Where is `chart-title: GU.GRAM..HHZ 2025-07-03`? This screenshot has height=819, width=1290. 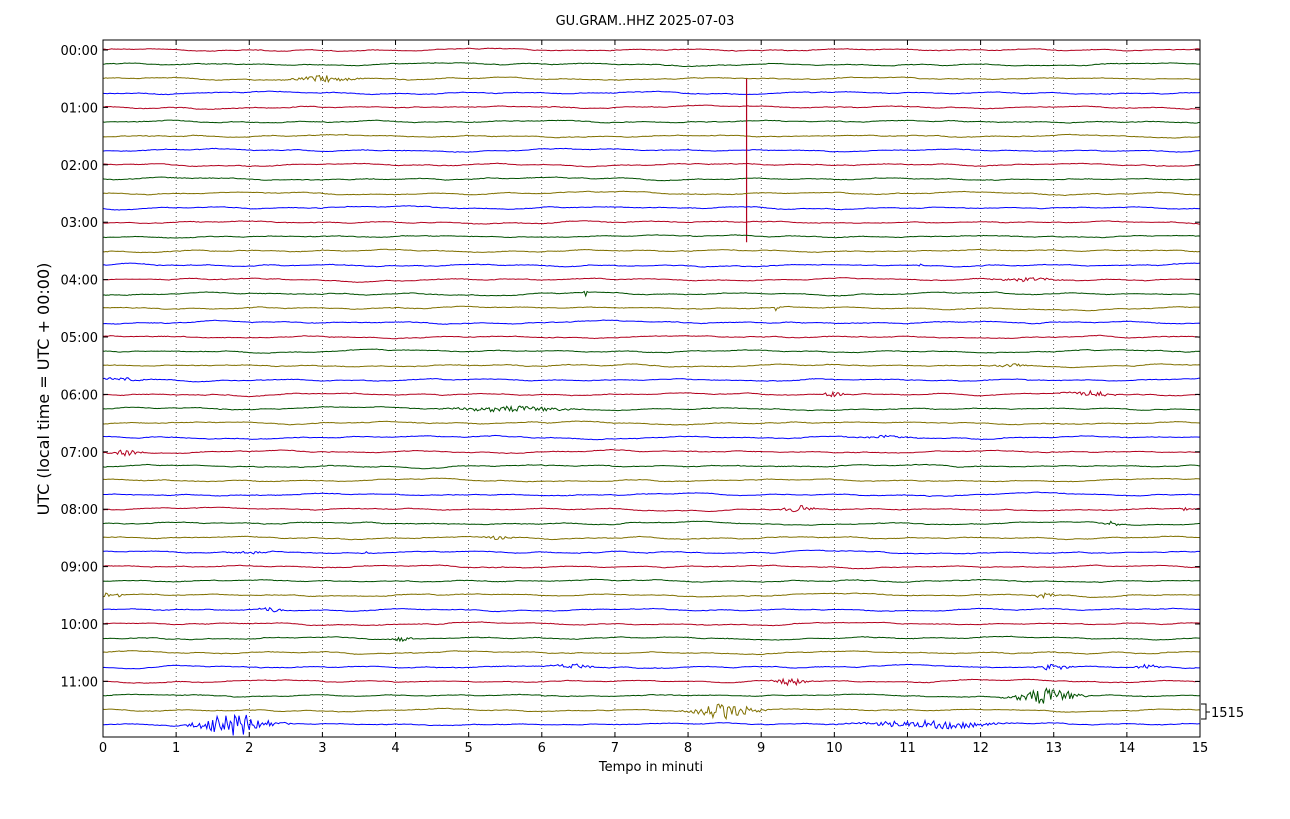 chart-title: GU.GRAM..HHZ 2025-07-03 is located at coordinates (645, 21).